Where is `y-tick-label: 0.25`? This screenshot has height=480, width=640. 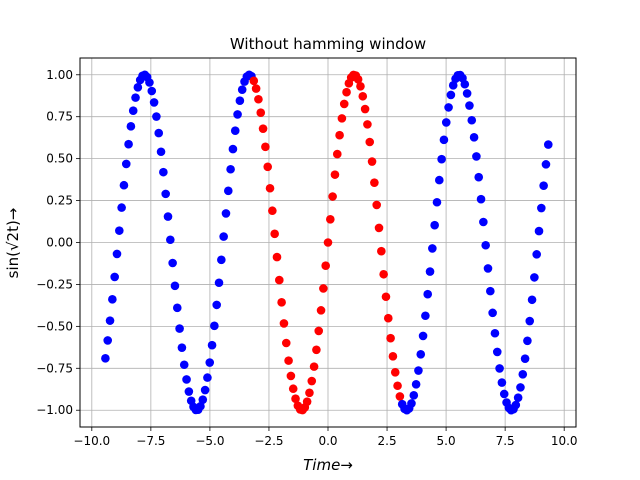
y-tick-label: 0.25 is located at coordinates (59, 201).